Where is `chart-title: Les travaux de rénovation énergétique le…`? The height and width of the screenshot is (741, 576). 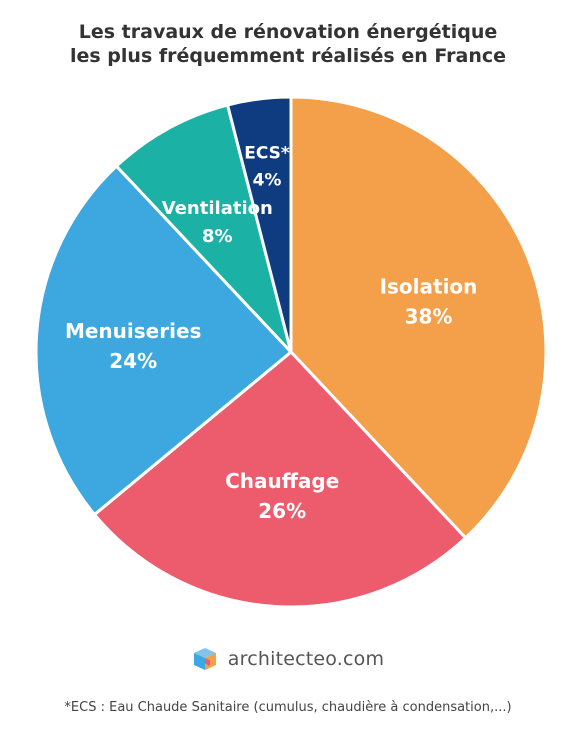
chart-title: Les travaux de rénovation énergétique le… is located at coordinates (288, 44).